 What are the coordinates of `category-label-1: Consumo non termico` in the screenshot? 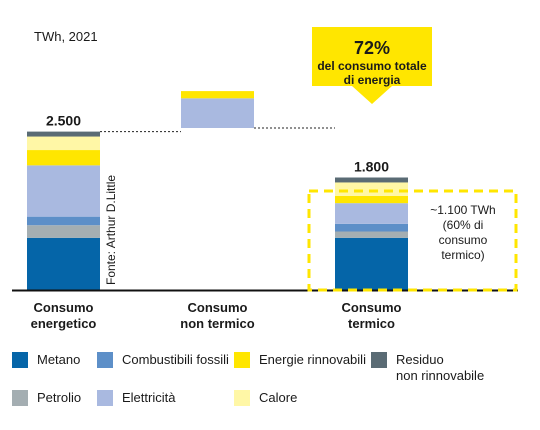 It's located at (217, 315).